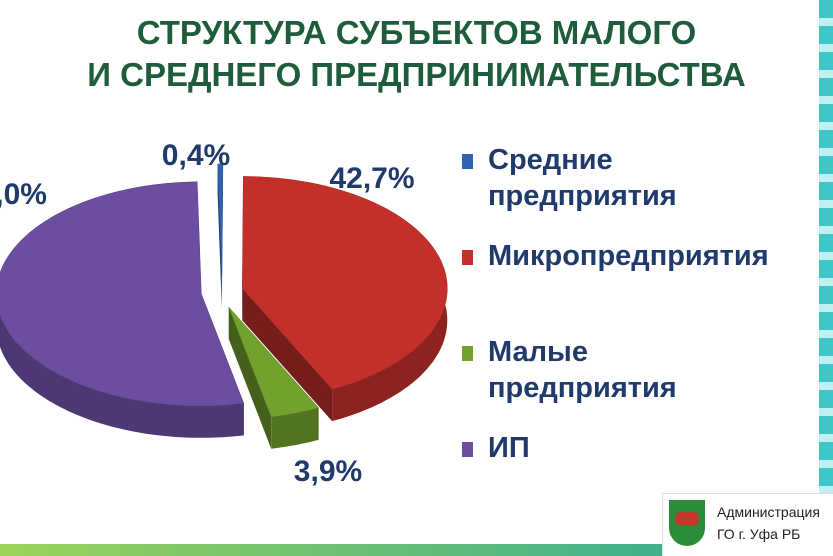 This screenshot has width=833, height=556. What do you see at coordinates (23, 194) in the screenshot?
I see `data-label: 53,0%` at bounding box center [23, 194].